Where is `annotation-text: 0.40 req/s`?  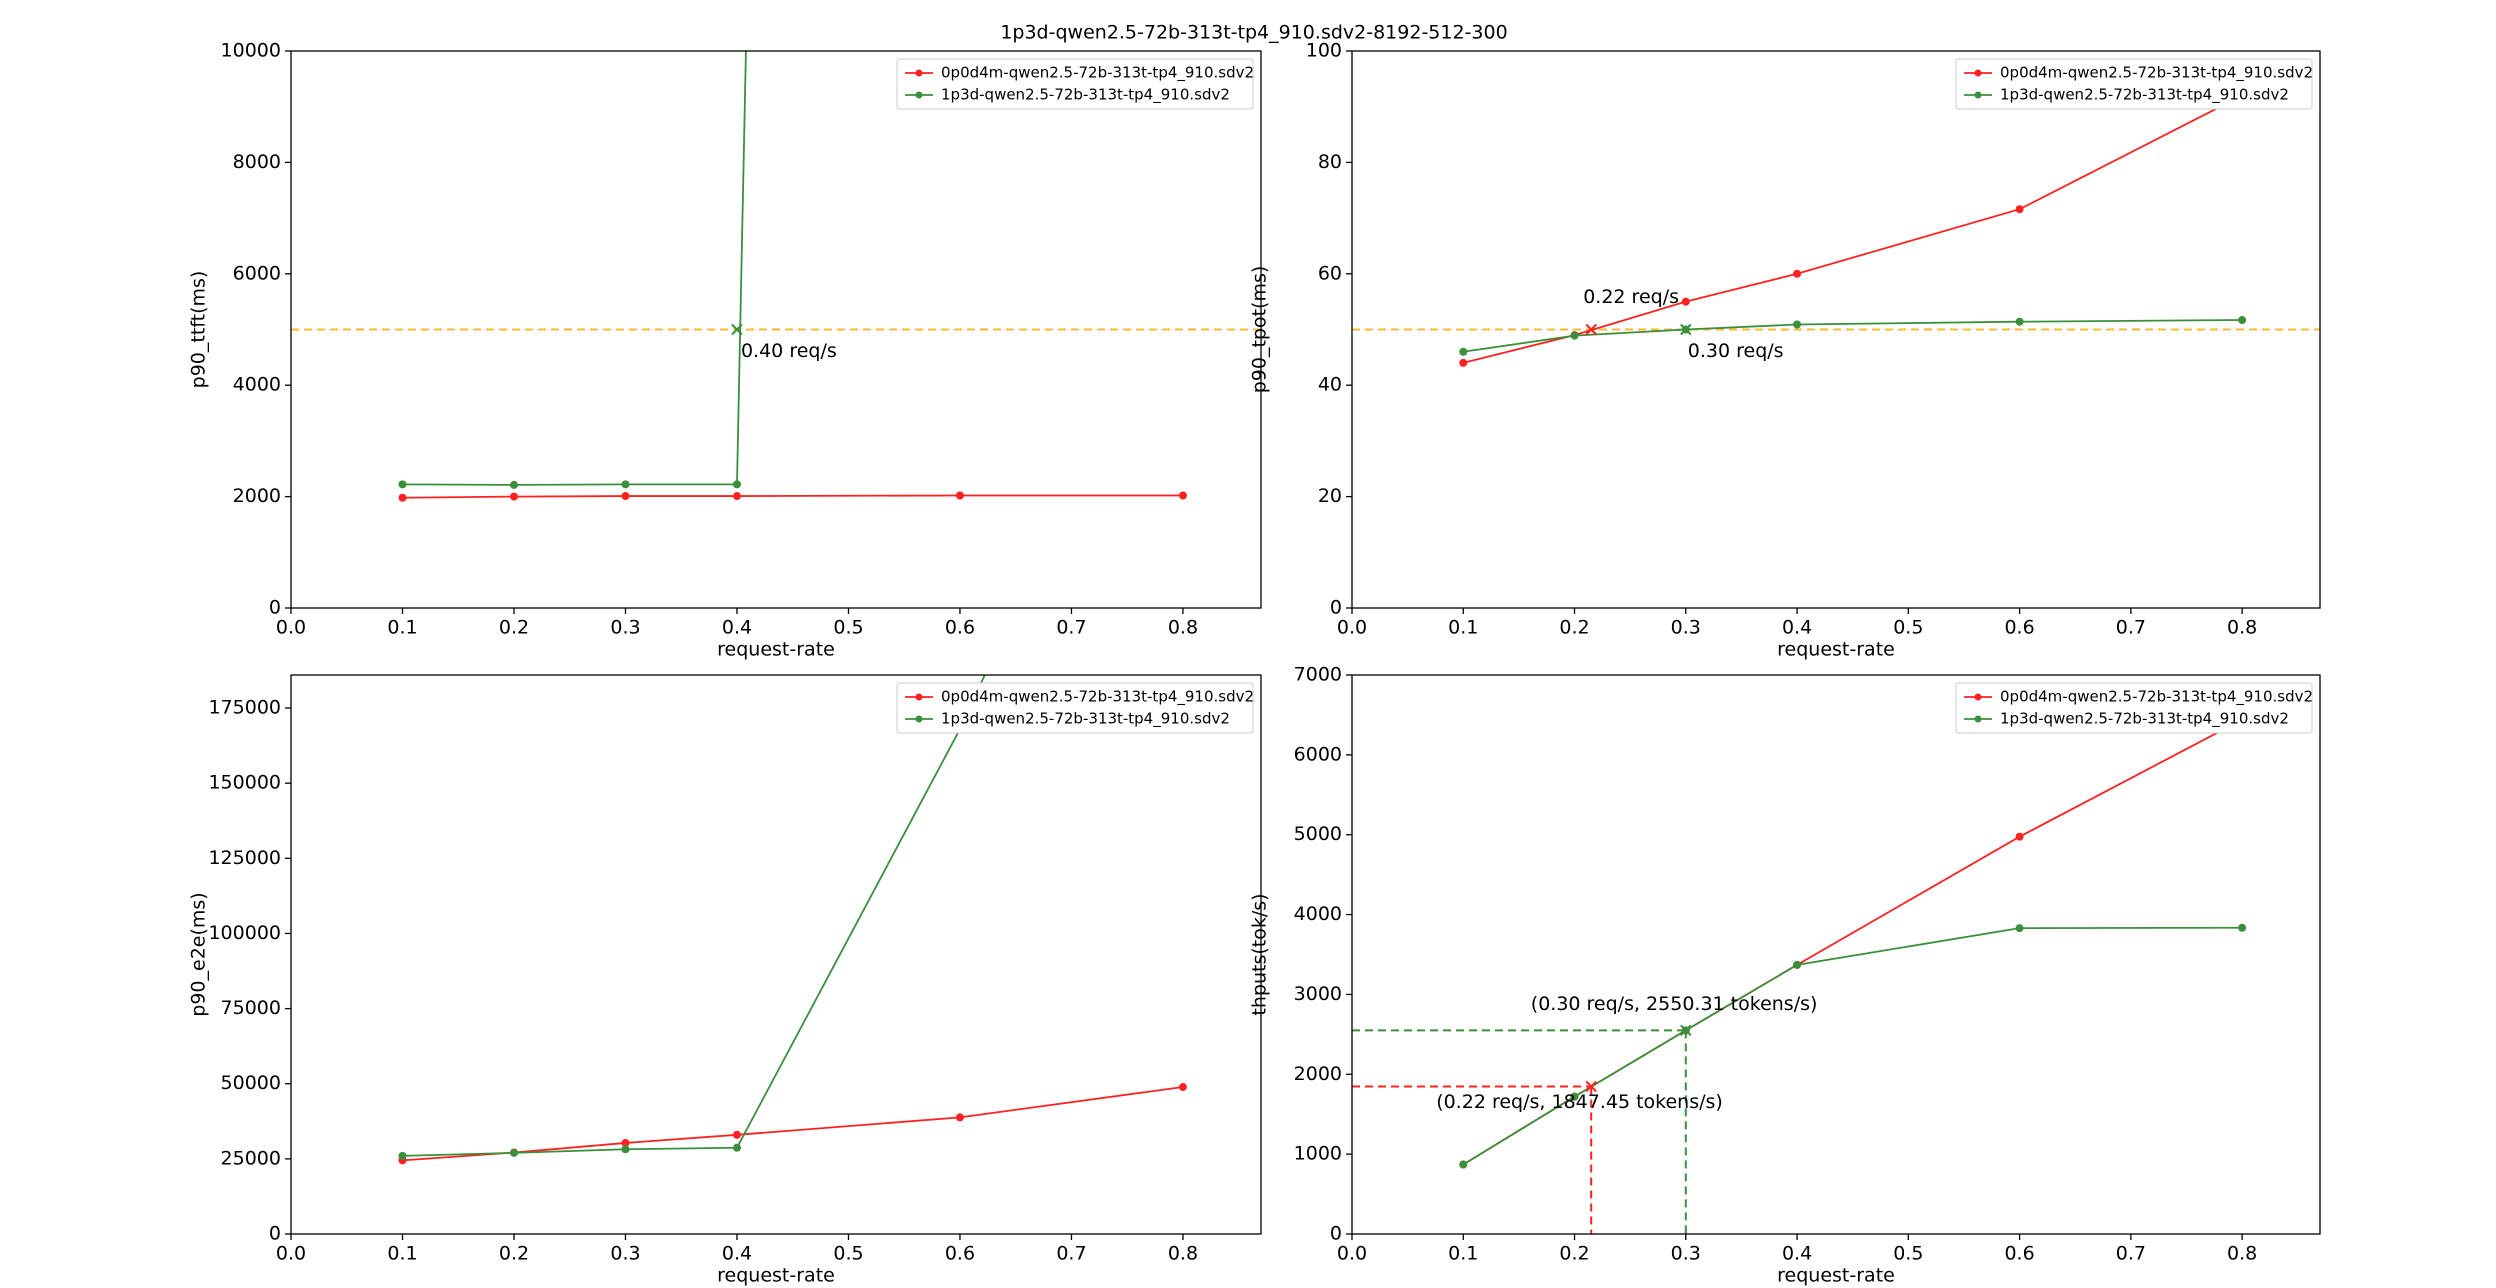 annotation-text: 0.40 req/s is located at coordinates (789, 351).